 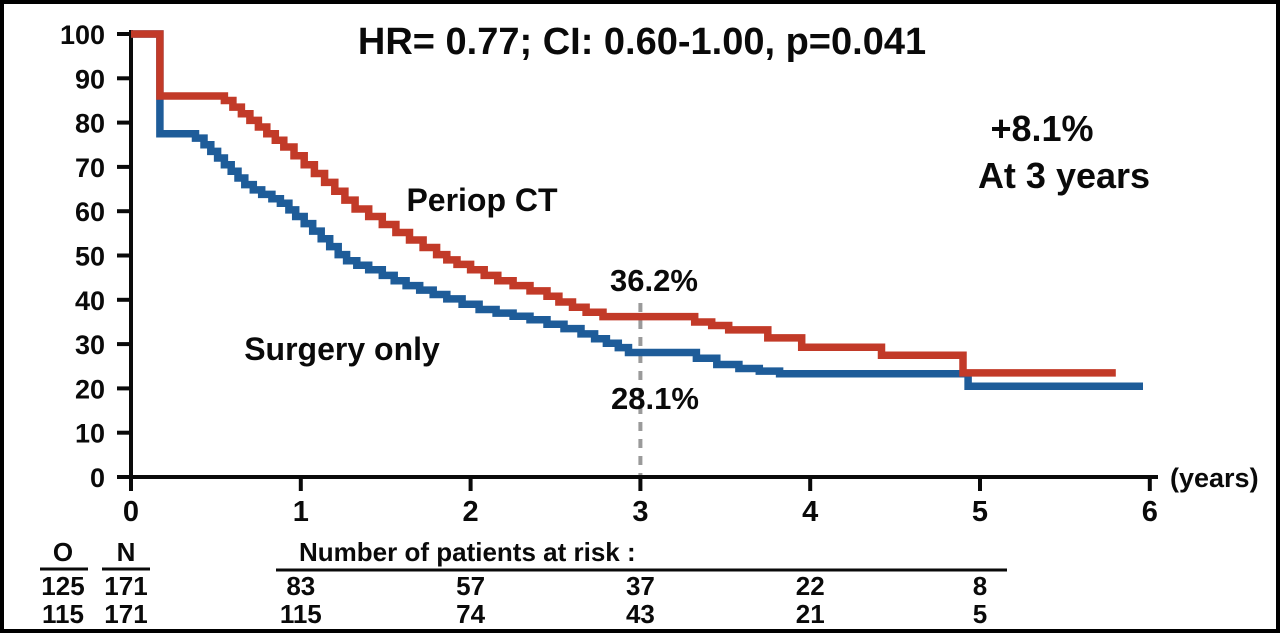 I want to click on risk-col-o-header: O, so click(x=63, y=552).